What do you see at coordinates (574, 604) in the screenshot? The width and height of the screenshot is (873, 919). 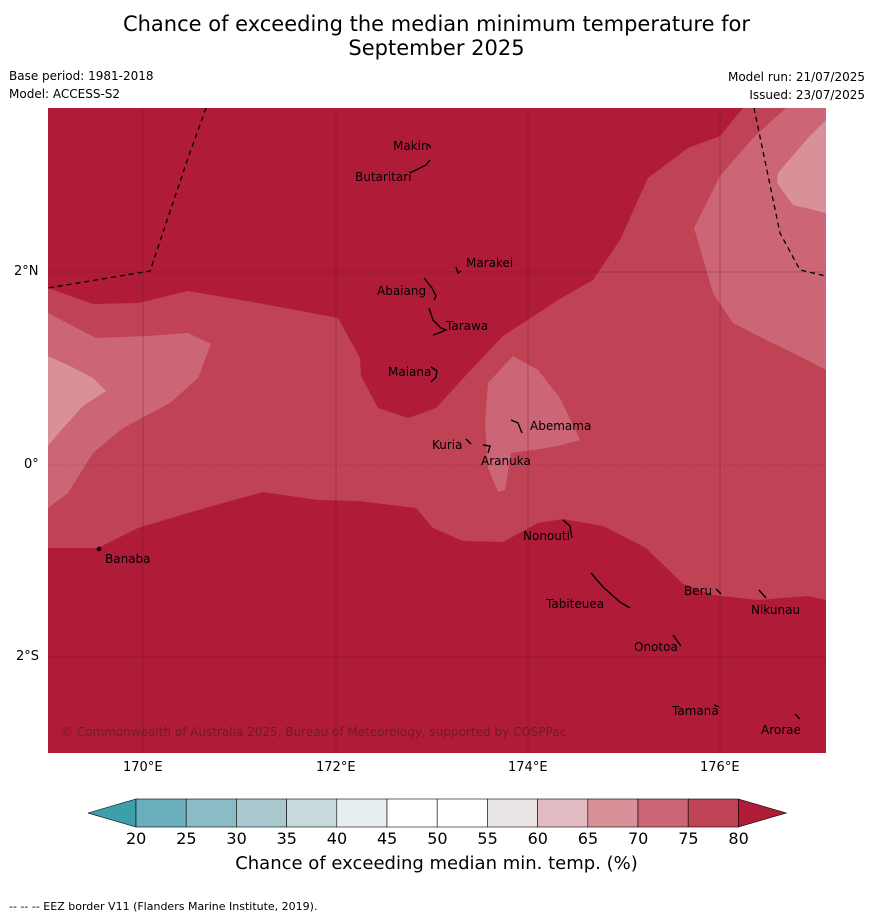 I see `label-tabiteuea: Tabiteuea` at bounding box center [574, 604].